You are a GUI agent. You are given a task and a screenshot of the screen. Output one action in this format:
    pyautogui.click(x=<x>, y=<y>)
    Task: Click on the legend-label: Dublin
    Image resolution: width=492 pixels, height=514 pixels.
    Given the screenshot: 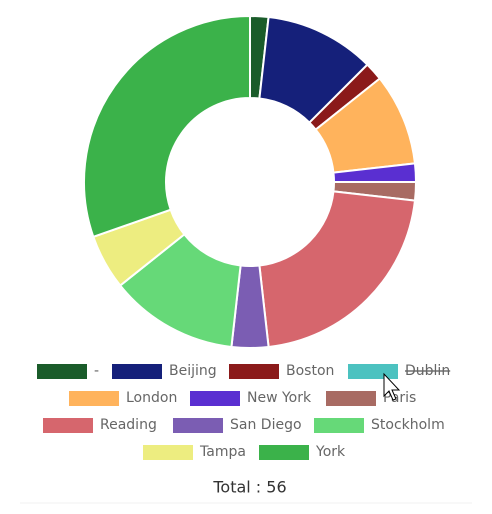 What is the action you would take?
    pyautogui.click(x=427, y=371)
    